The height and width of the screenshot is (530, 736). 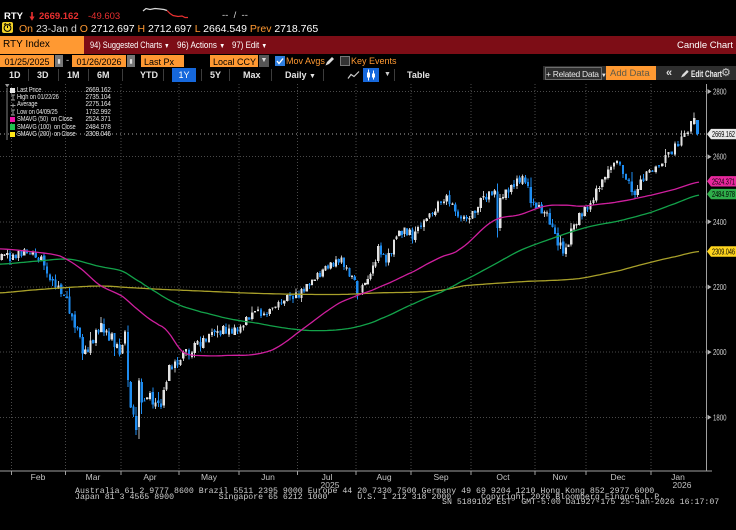 What do you see at coordinates (93, 477) in the screenshot?
I see `svg-text: Mar` at bounding box center [93, 477].